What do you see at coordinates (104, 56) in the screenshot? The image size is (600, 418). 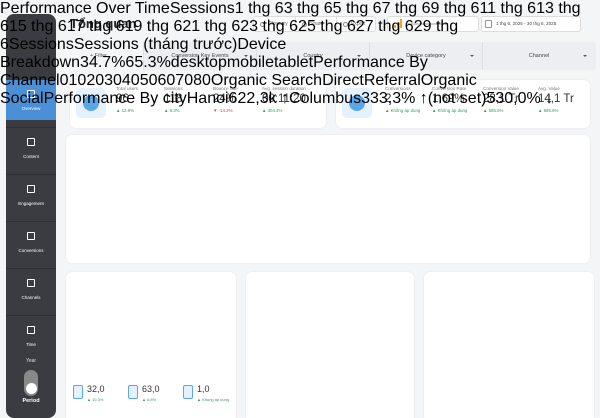 I see `add-filter: + Filter` at bounding box center [104, 56].